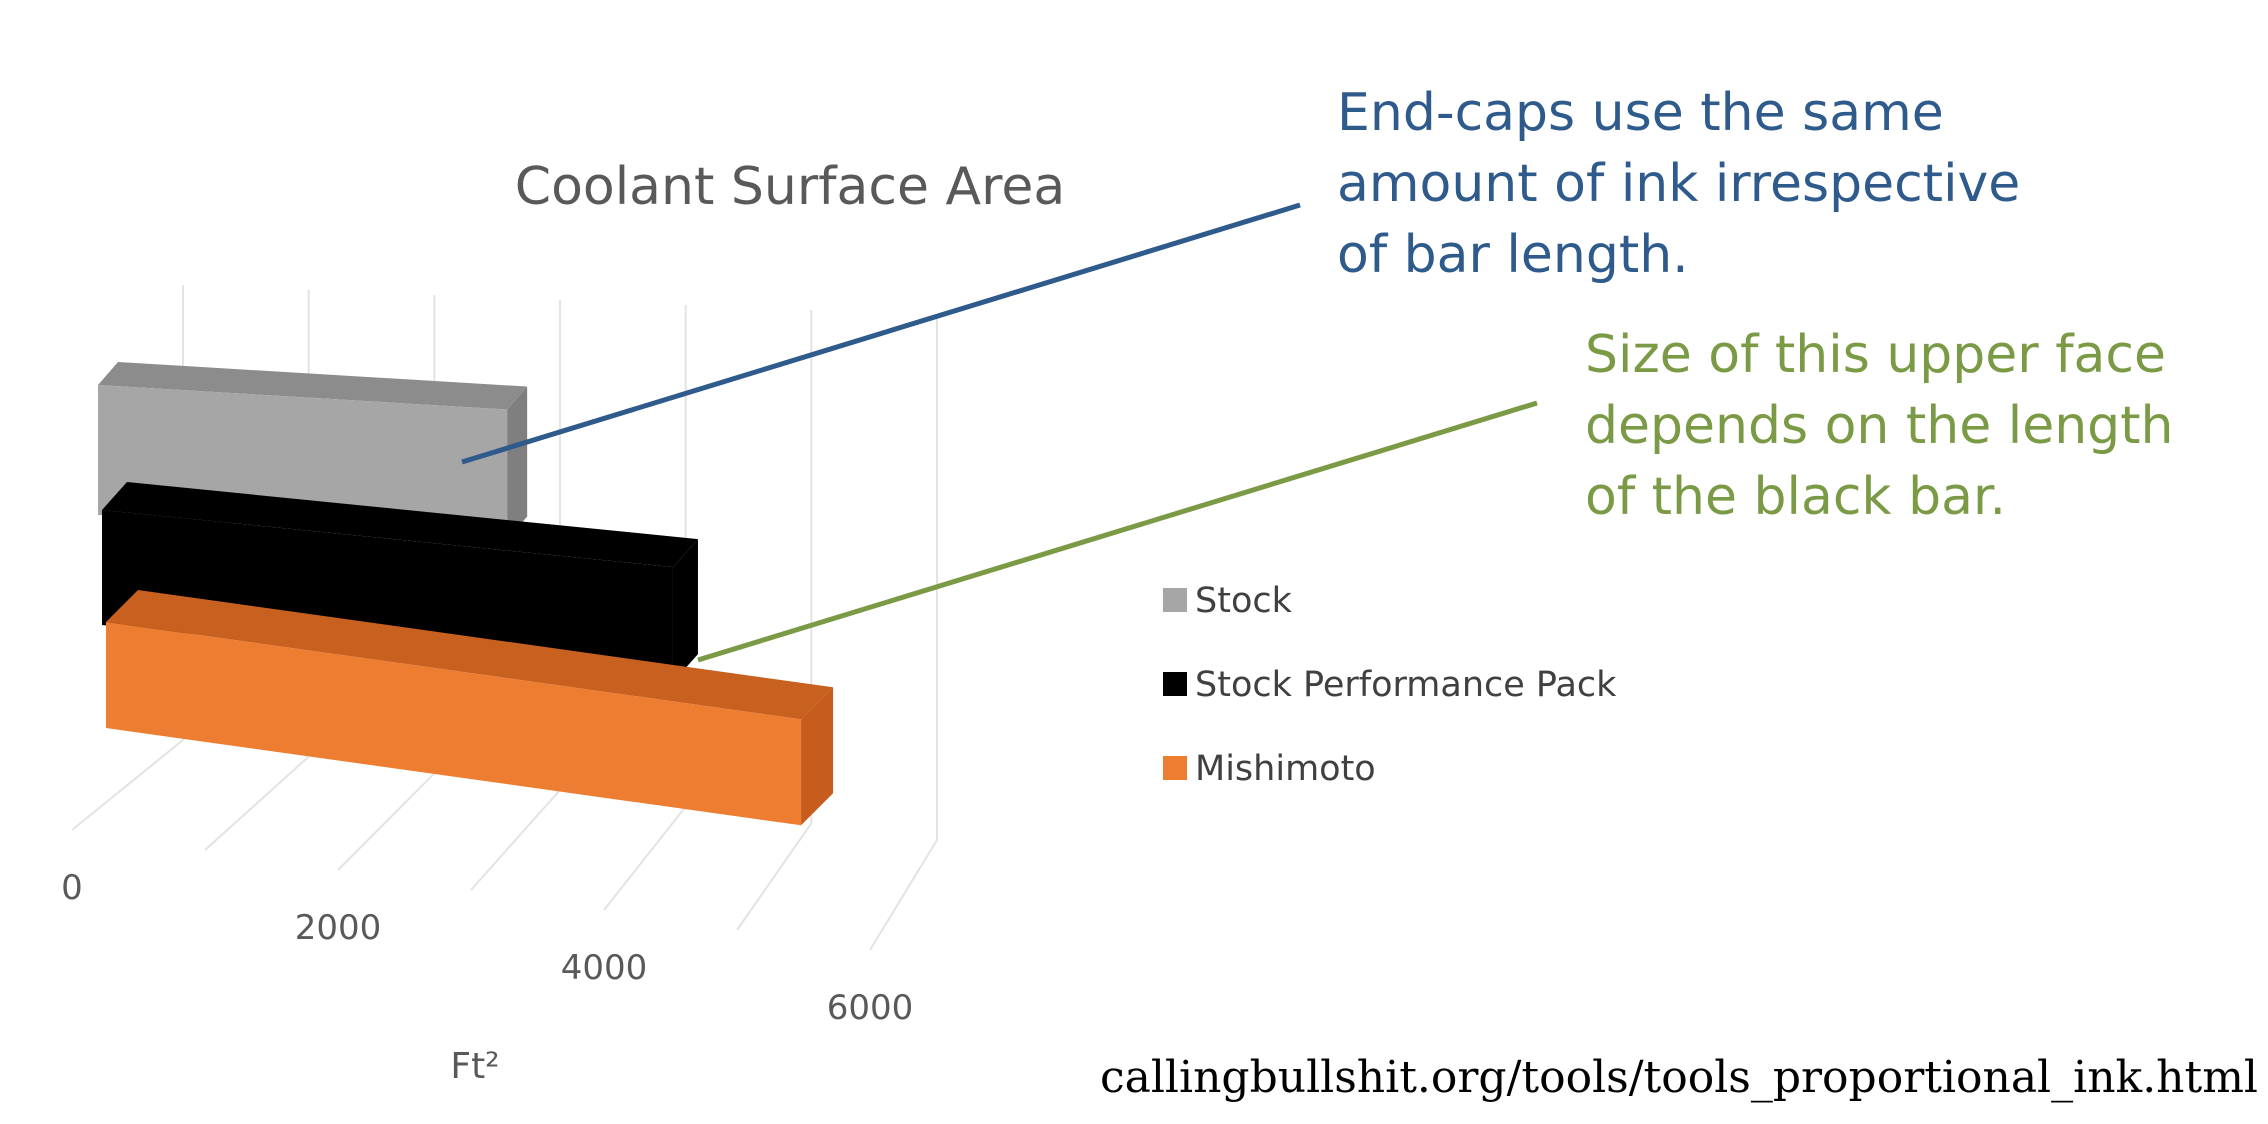 The height and width of the screenshot is (1124, 2268). What do you see at coordinates (1513, 255) in the screenshot?
I see `annotation-line: of bar length.` at bounding box center [1513, 255].